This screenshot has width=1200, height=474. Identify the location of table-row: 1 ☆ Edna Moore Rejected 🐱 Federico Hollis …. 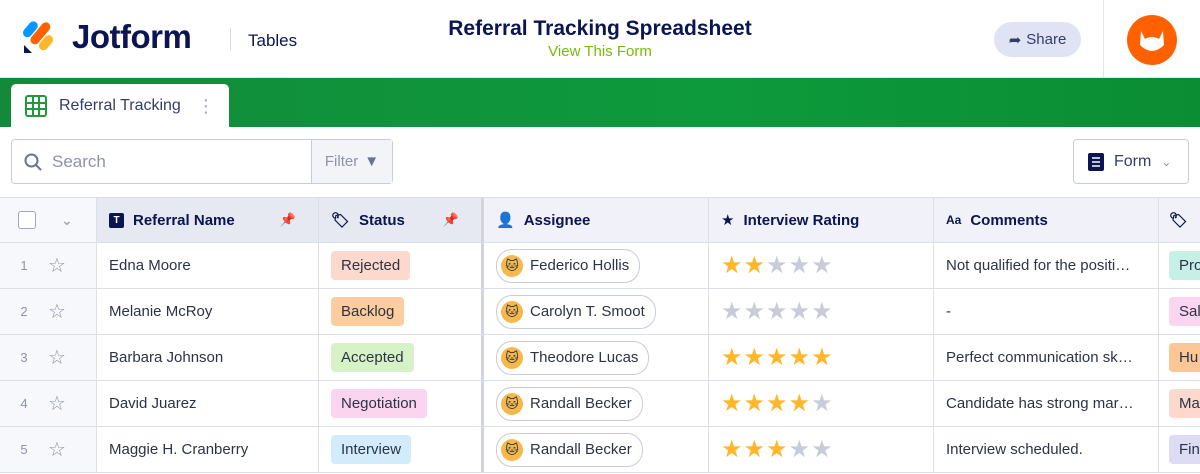
(600, 266).